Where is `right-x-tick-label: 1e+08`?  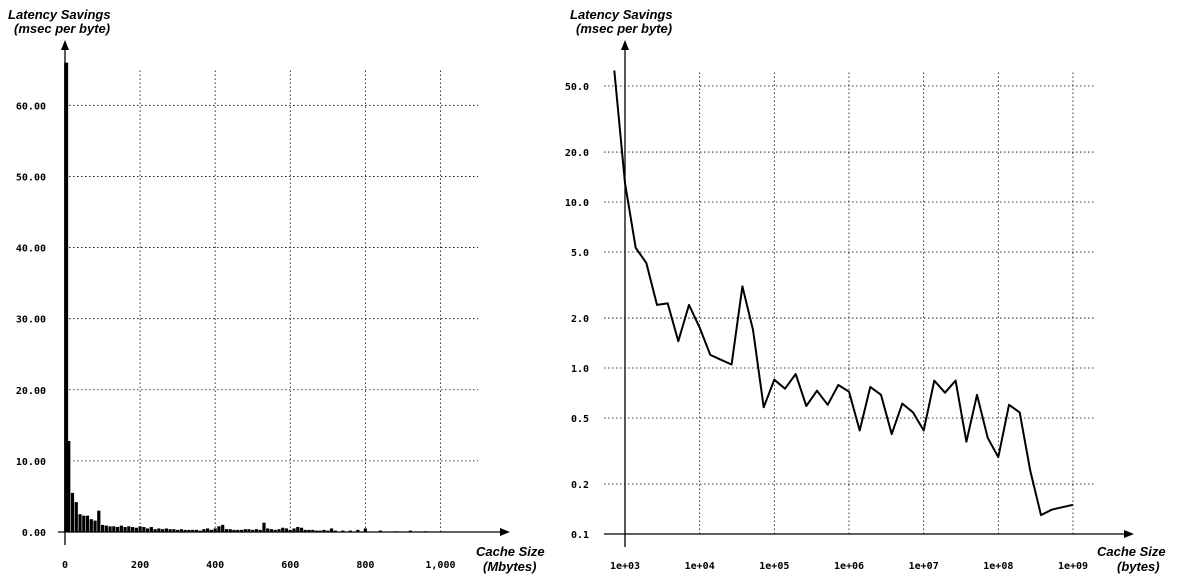 right-x-tick-label: 1e+08 is located at coordinates (998, 566).